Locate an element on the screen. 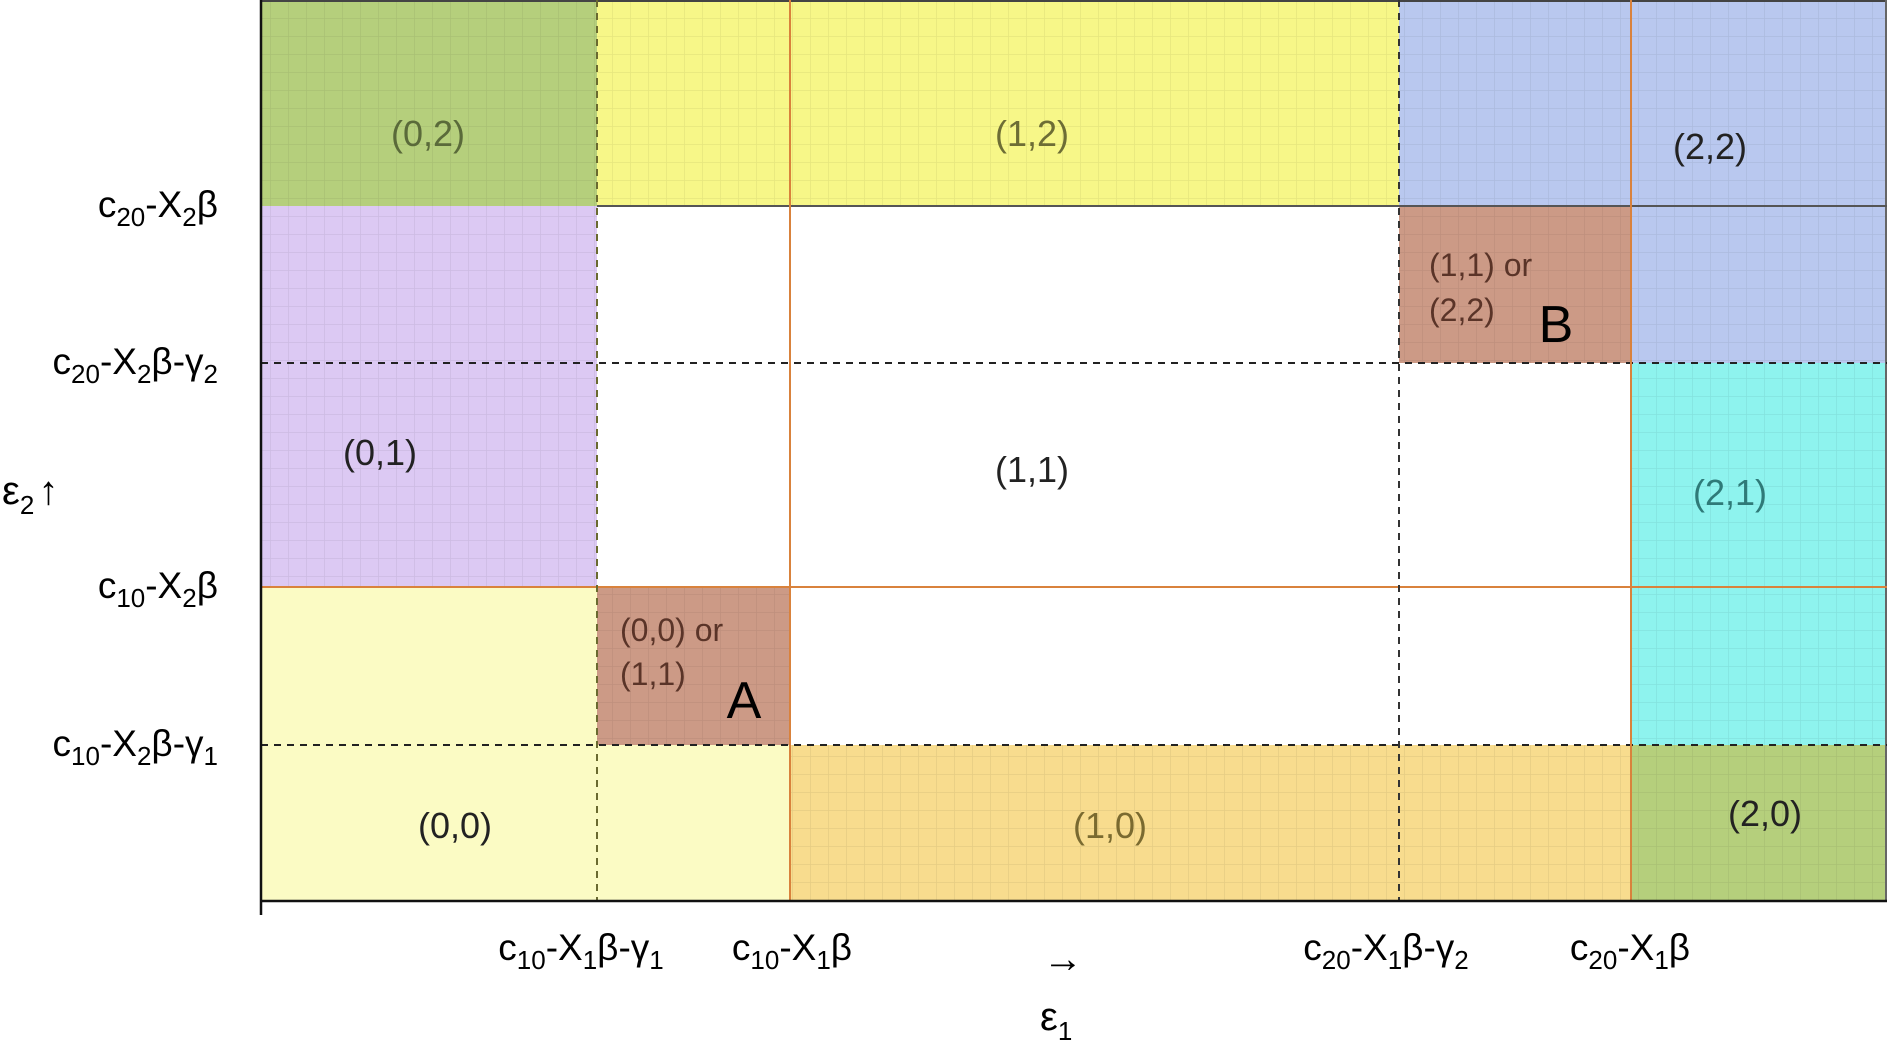  y-threshold-label-3: c10-X2β-γ1 is located at coordinates (135, 747).